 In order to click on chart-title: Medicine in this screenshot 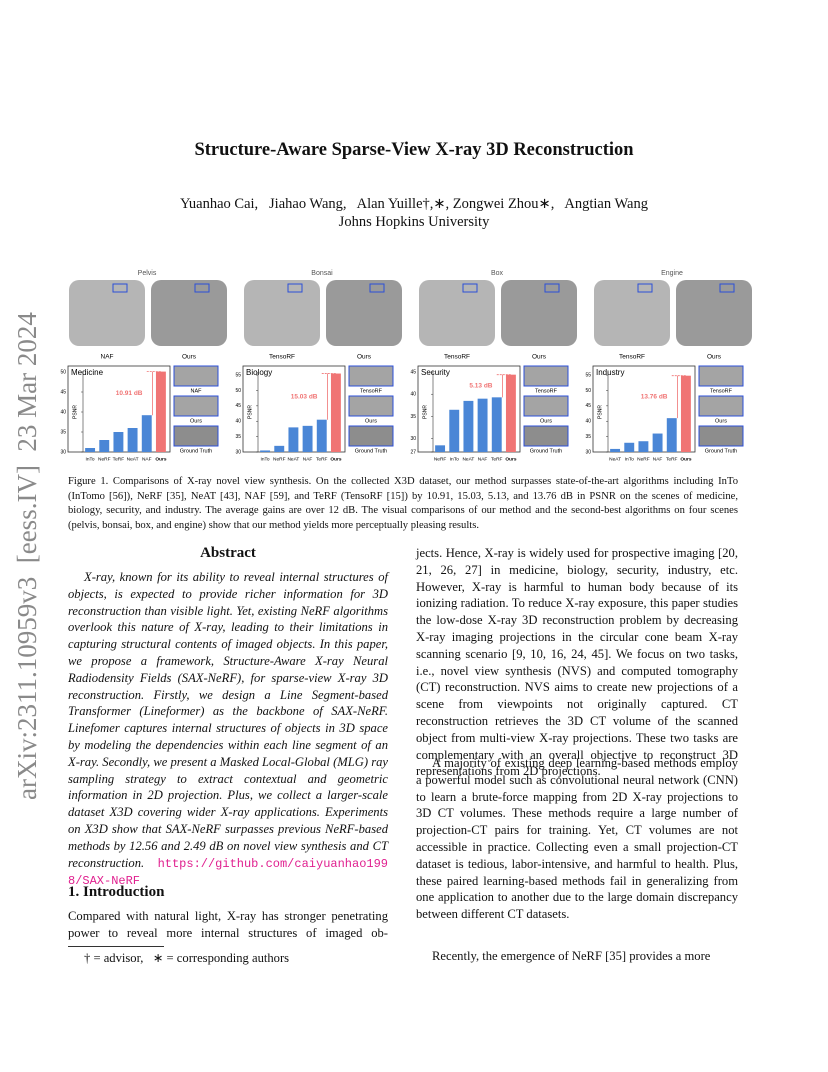, I will do `click(87, 372)`.